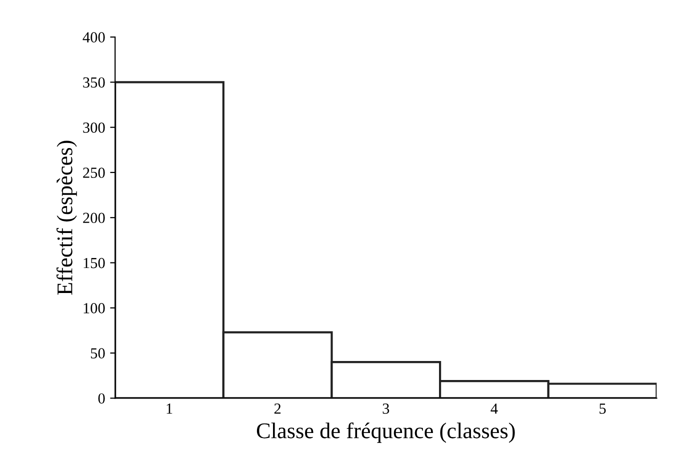 The height and width of the screenshot is (463, 677). Describe the element at coordinates (93, 37) in the screenshot. I see `y-tick-label: 400` at that location.